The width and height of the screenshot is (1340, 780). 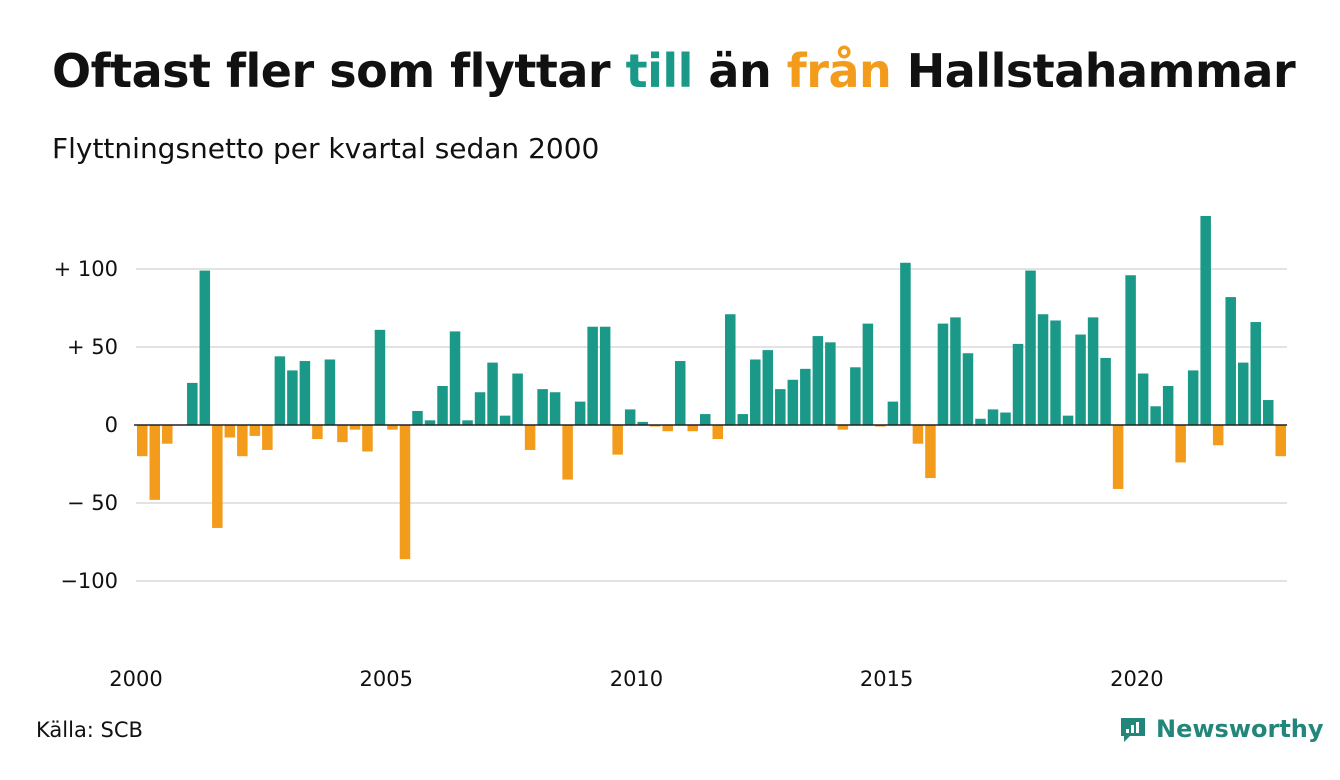 What do you see at coordinates (89, 581) in the screenshot?
I see `y-tick-label: −100` at bounding box center [89, 581].